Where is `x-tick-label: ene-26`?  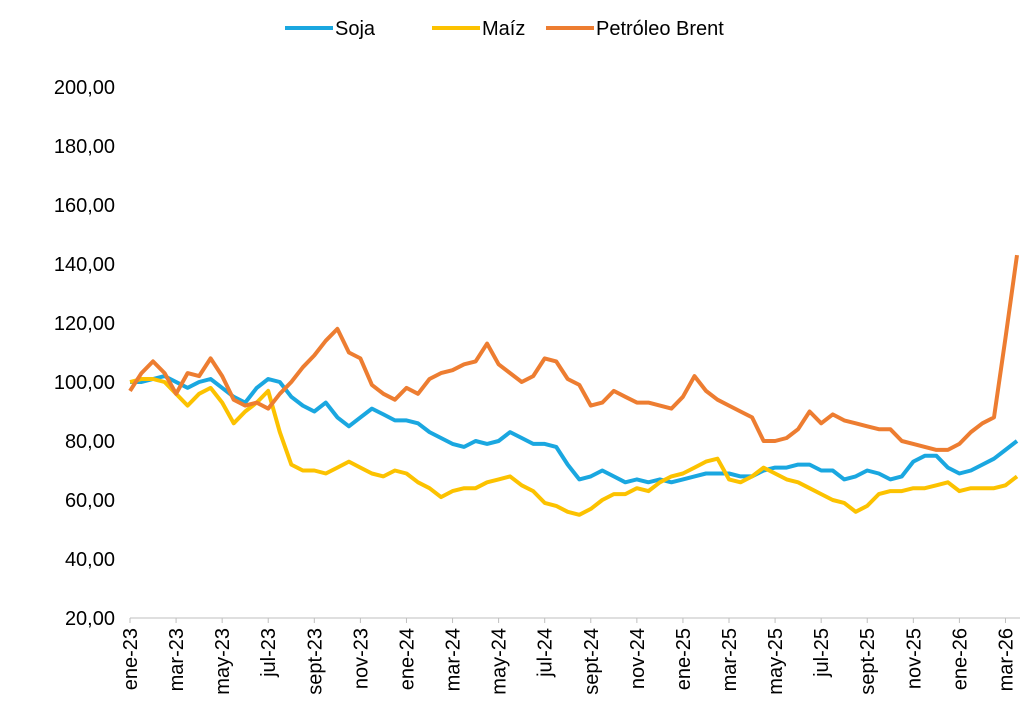 x-tick-label: ene-26 is located at coordinates (960, 659).